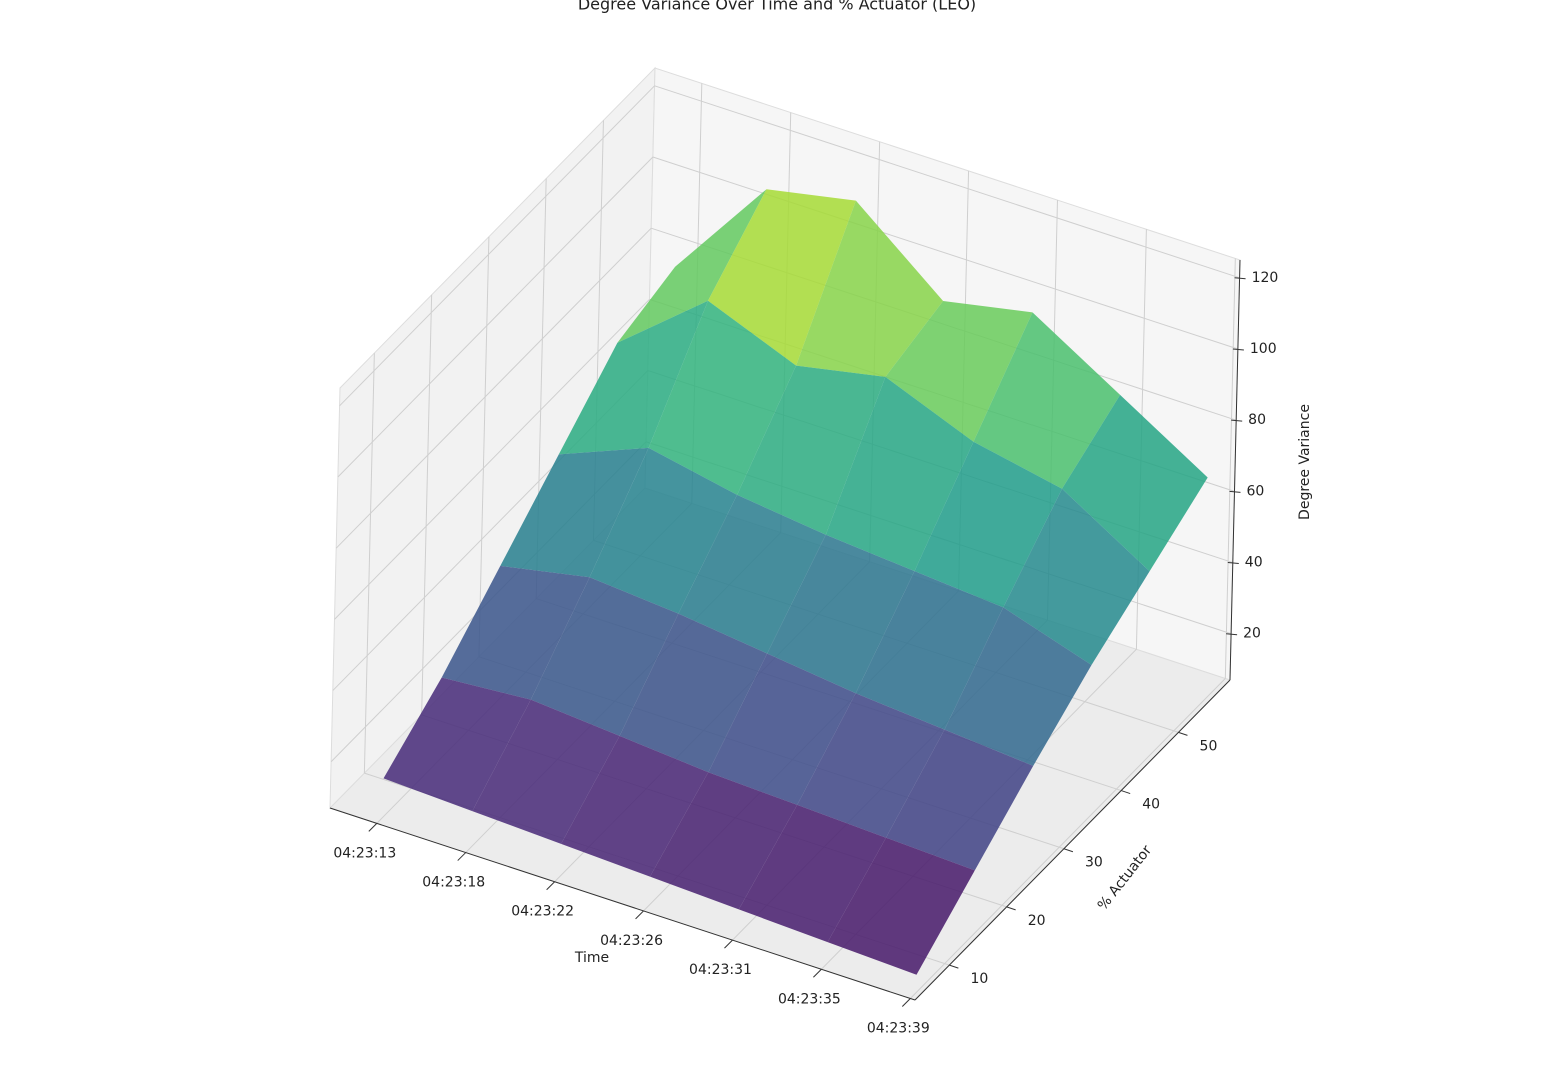  What do you see at coordinates (542, 912) in the screenshot?
I see `x-tick-label: 04:23:22` at bounding box center [542, 912].